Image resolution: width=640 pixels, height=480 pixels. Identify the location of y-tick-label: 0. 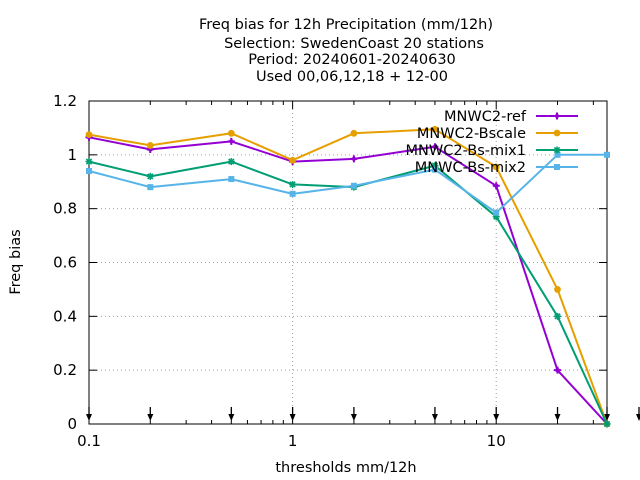
(72, 424).